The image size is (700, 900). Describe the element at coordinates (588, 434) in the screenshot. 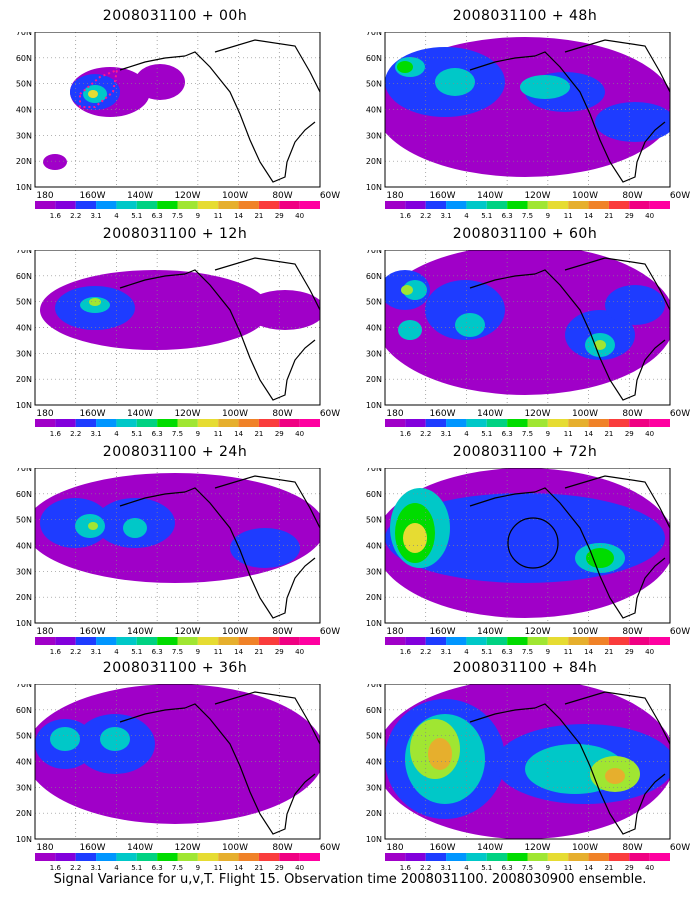

I see `colorbar-label: 14` at that location.